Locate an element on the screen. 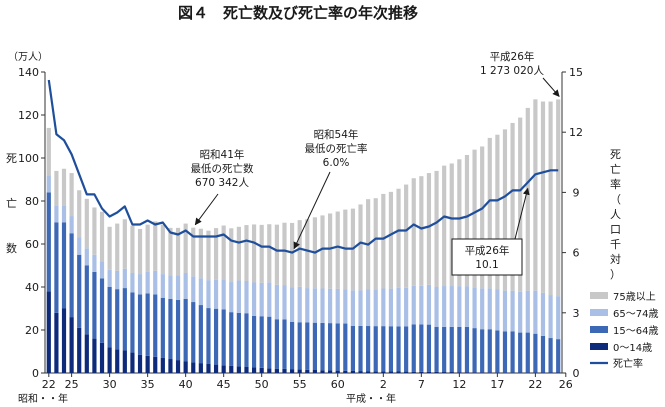  right-axis-label-char: 率 is located at coordinates (615, 184).